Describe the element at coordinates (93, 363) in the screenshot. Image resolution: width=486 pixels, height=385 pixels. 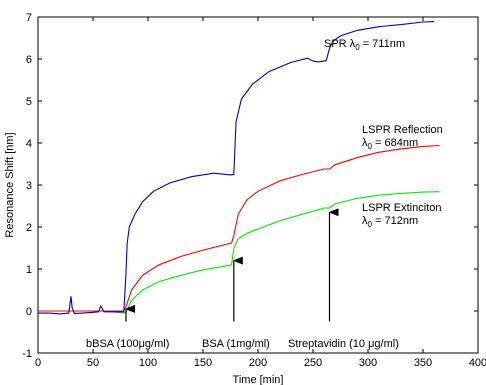
I see `x-tick-label: 50` at that location.